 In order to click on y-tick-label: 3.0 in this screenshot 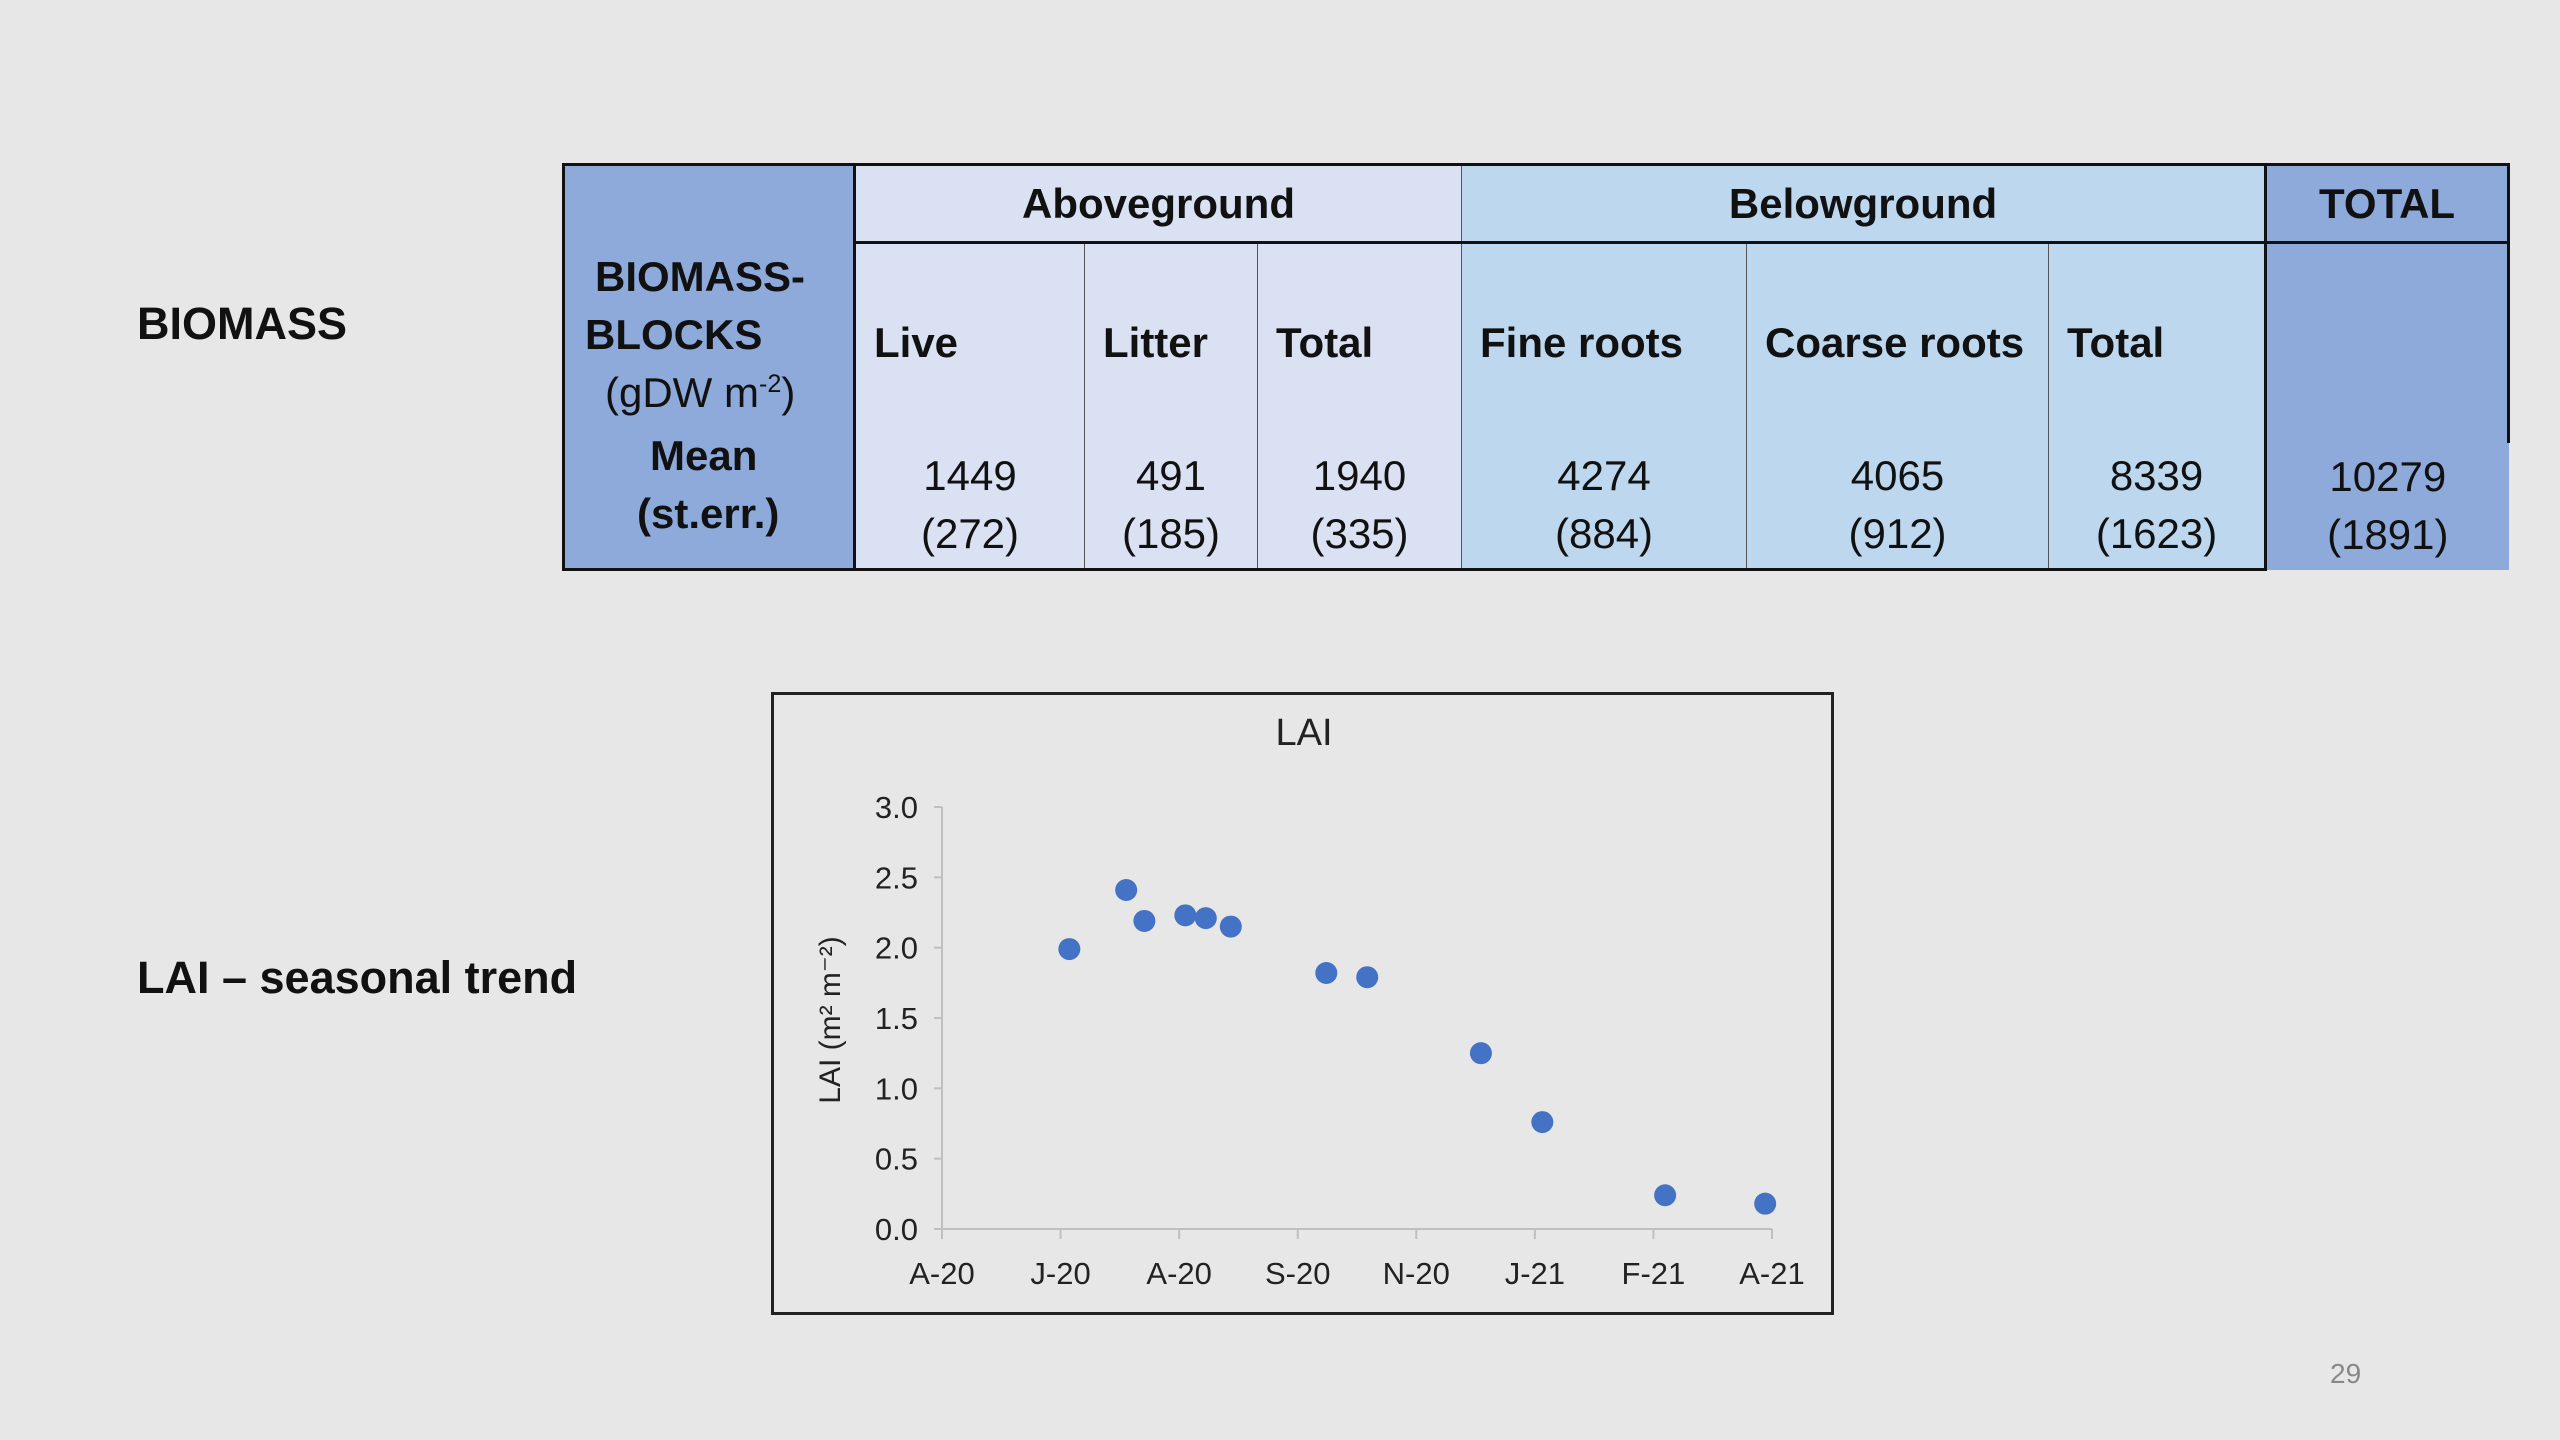, I will do `click(896, 807)`.